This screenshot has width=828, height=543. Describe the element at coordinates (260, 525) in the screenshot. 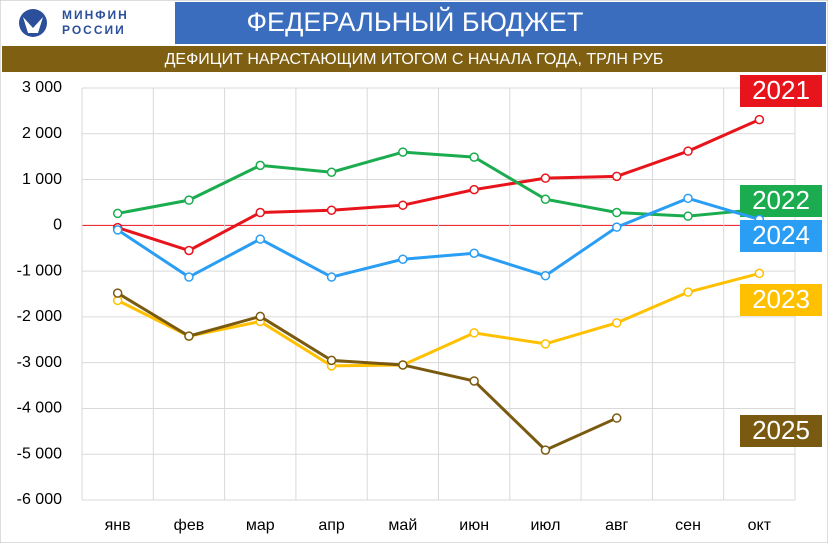

I see `x-tick-label: мар` at that location.